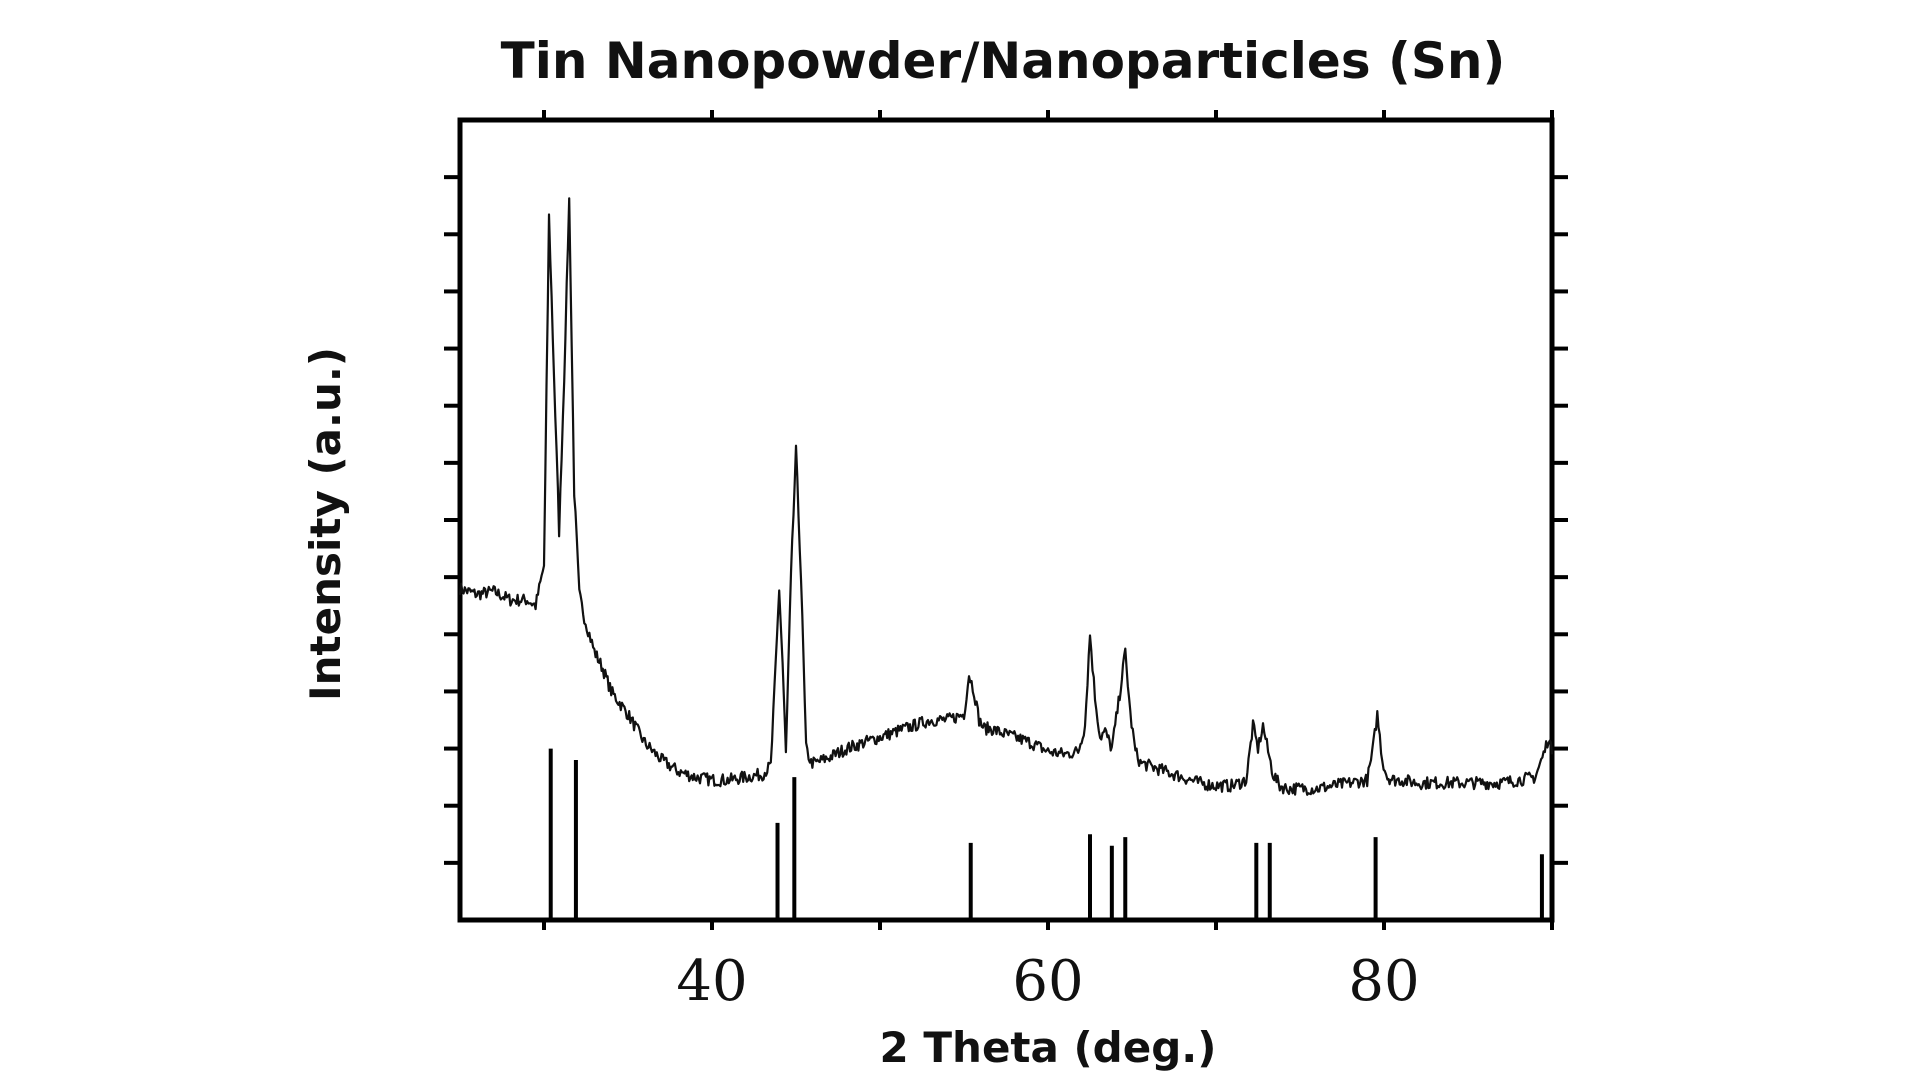 This screenshot has width=1920, height=1085. Describe the element at coordinates (1048, 1047) in the screenshot. I see `x-axis-label: 2 Theta (deg.)` at that location.